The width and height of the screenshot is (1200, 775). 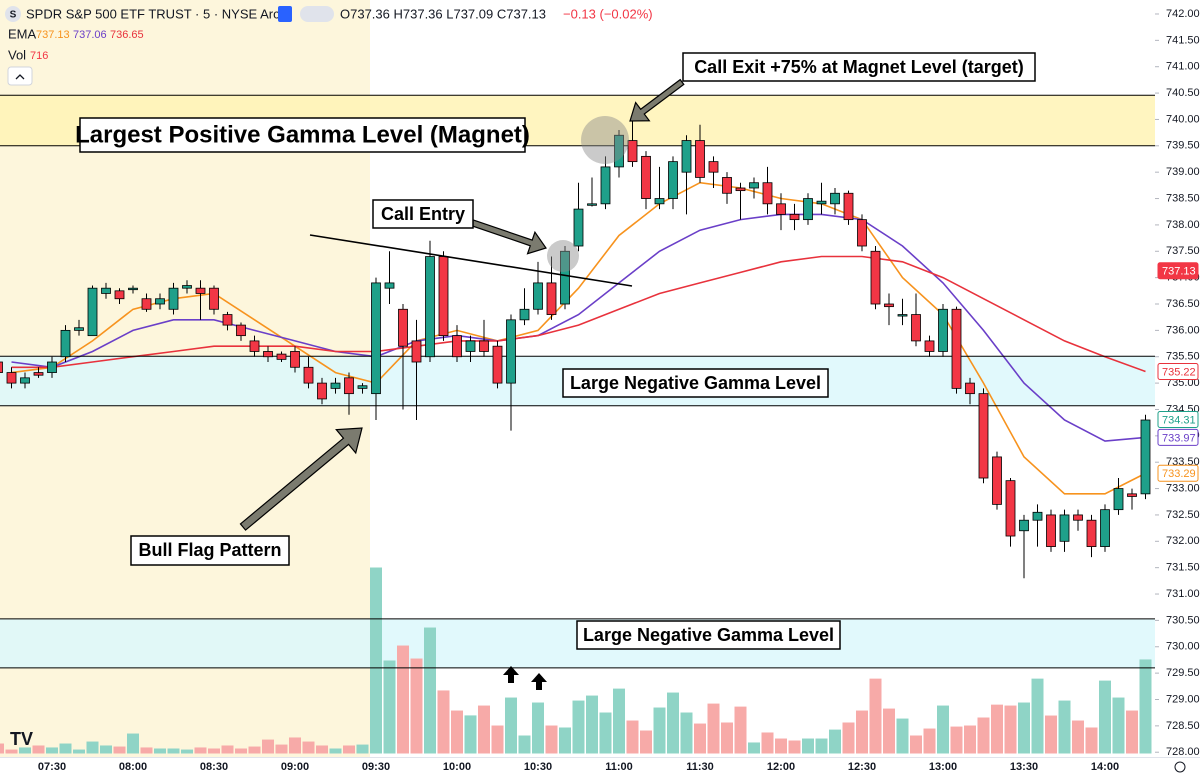 What do you see at coordinates (376, 767) in the screenshot?
I see `x-tick-label: 09:30` at bounding box center [376, 767].